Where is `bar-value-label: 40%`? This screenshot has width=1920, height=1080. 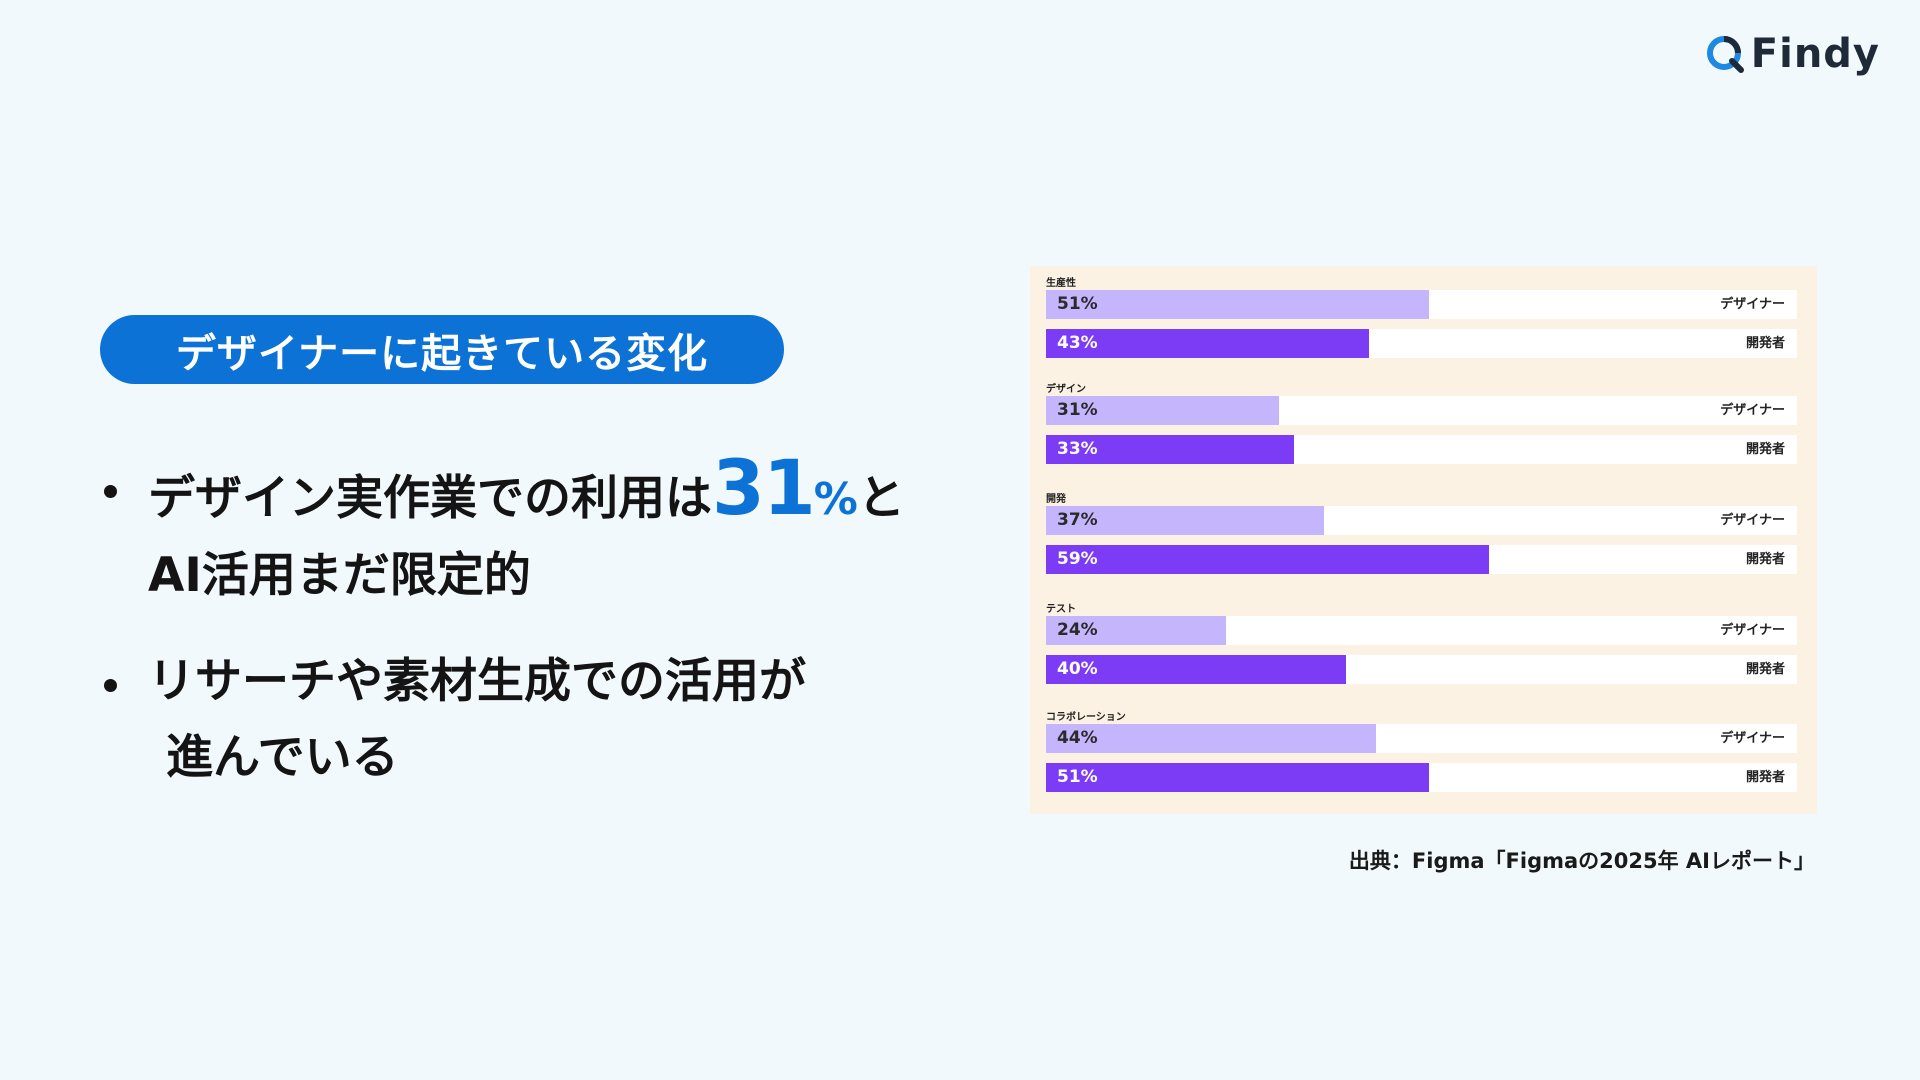
bar-value-label: 40% is located at coordinates (1077, 669).